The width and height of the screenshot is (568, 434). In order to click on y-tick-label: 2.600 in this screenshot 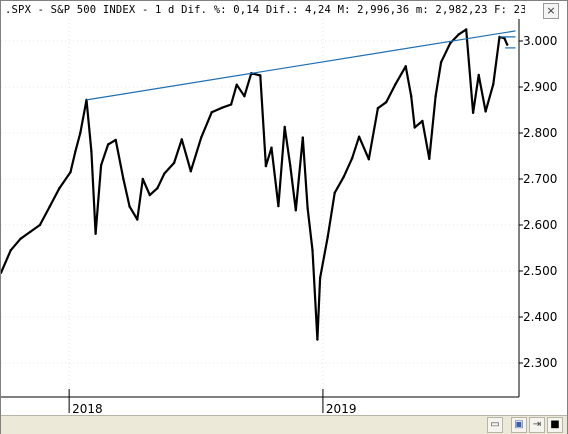, I will do `click(540, 225)`.